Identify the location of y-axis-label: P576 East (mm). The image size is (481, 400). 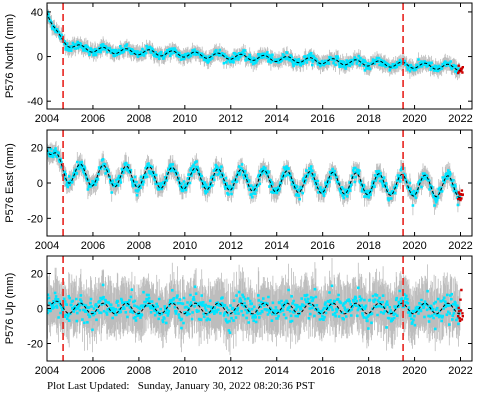
(10, 182).